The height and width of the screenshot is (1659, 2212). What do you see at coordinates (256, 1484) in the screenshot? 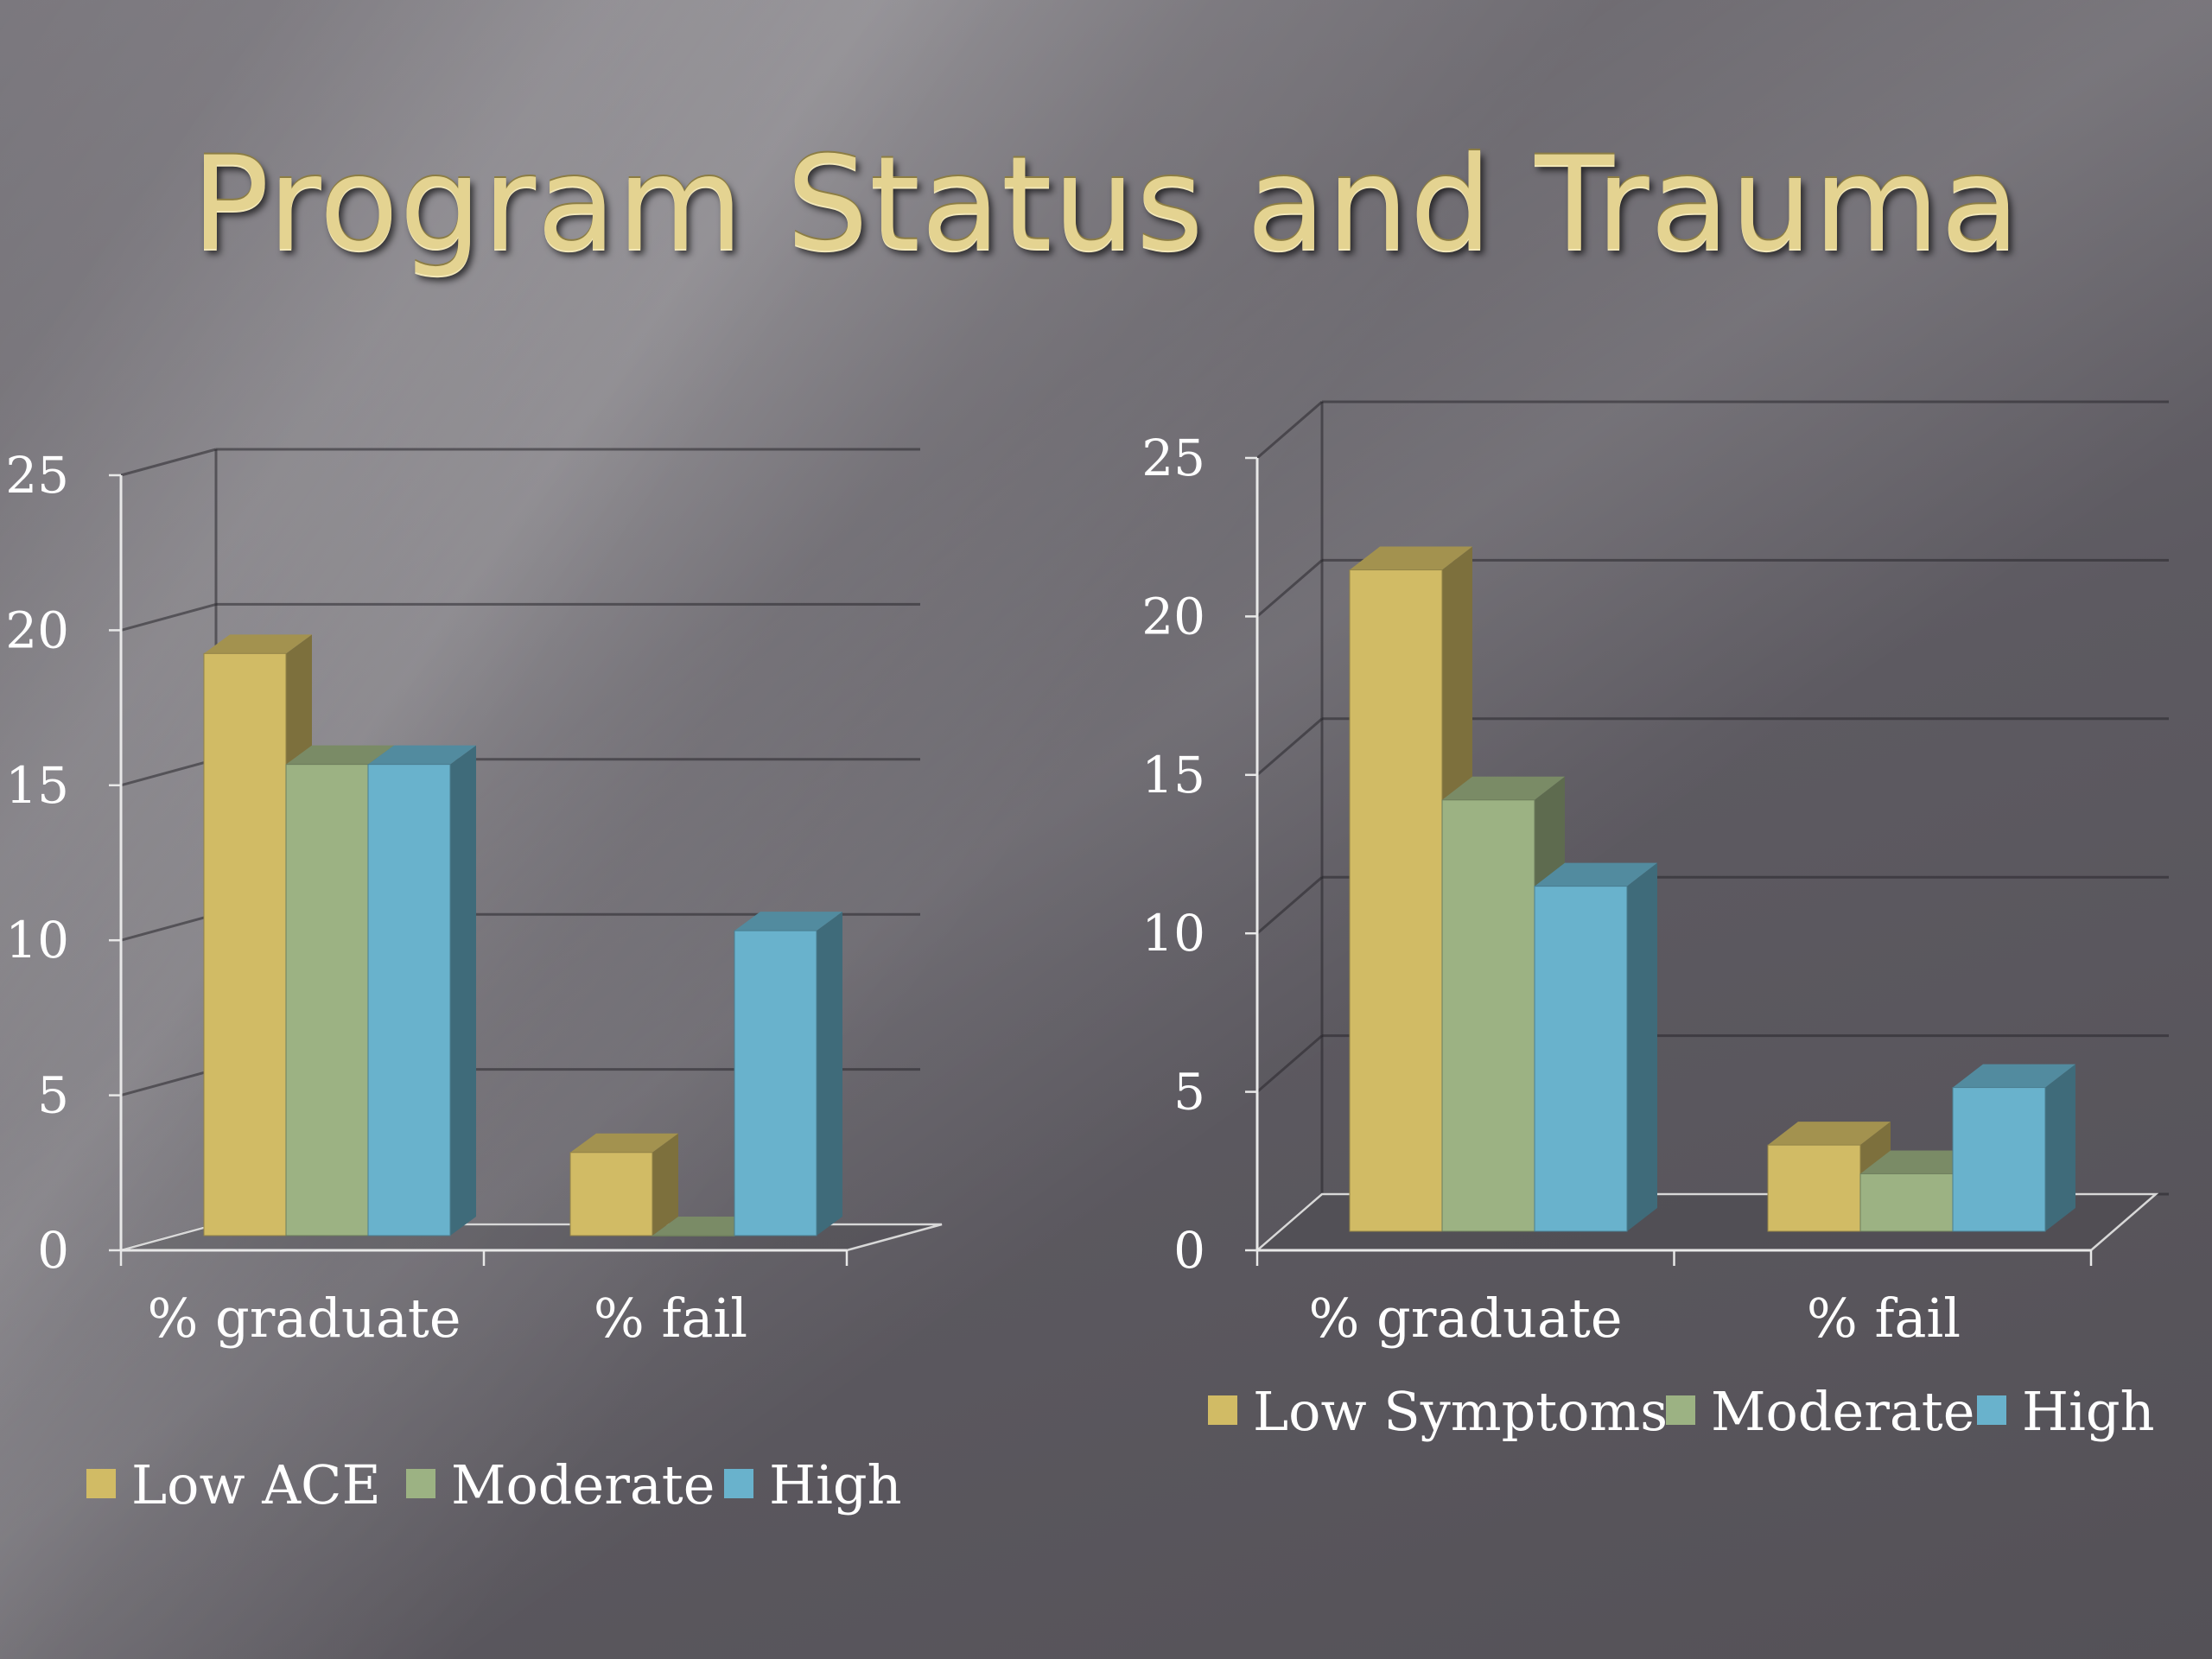
I see `legend-label: Low ACE` at bounding box center [256, 1484].